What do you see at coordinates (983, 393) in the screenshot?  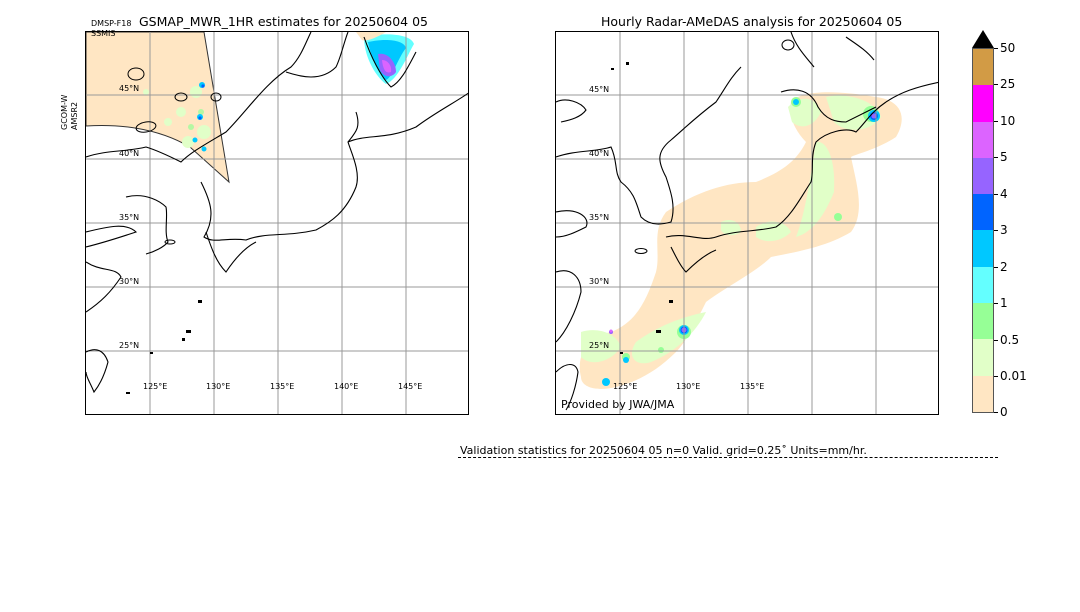 I see `colorbar-segment-0-0.01` at bounding box center [983, 393].